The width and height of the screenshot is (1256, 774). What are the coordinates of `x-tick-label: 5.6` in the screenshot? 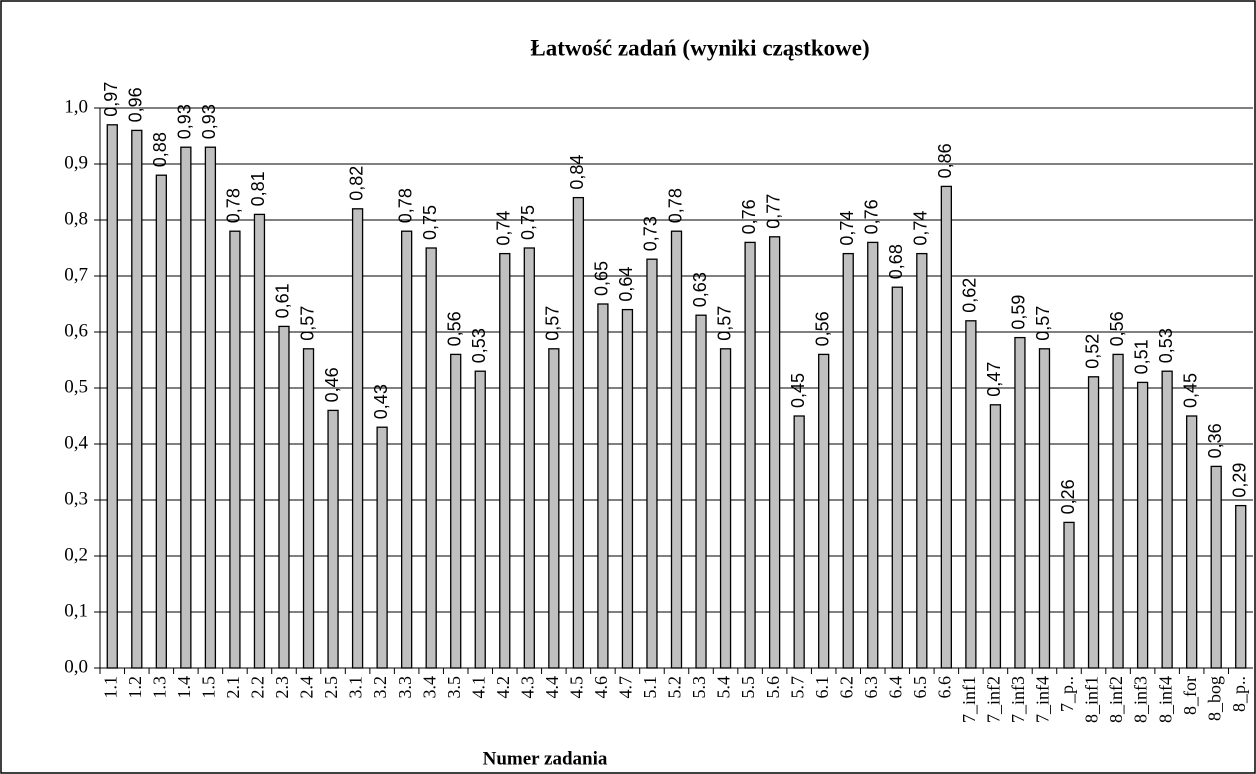 It's located at (773, 687).